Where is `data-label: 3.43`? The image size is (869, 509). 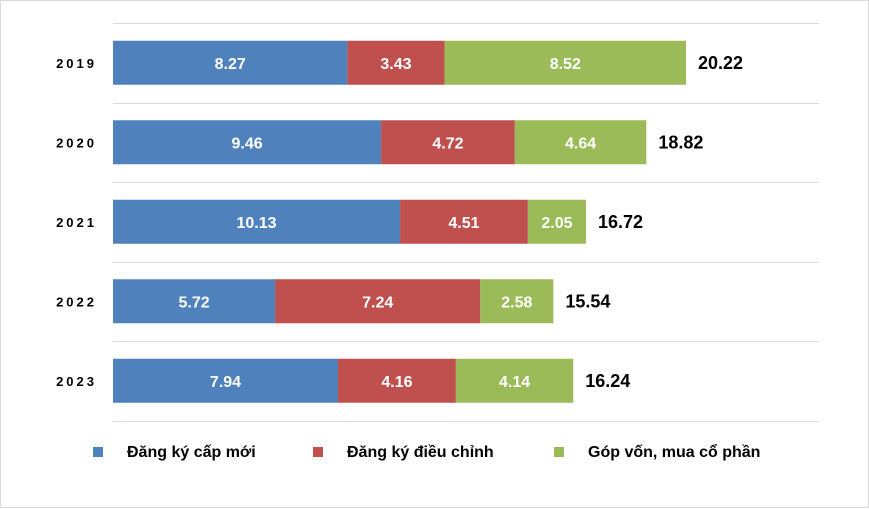 data-label: 3.43 is located at coordinates (395, 64).